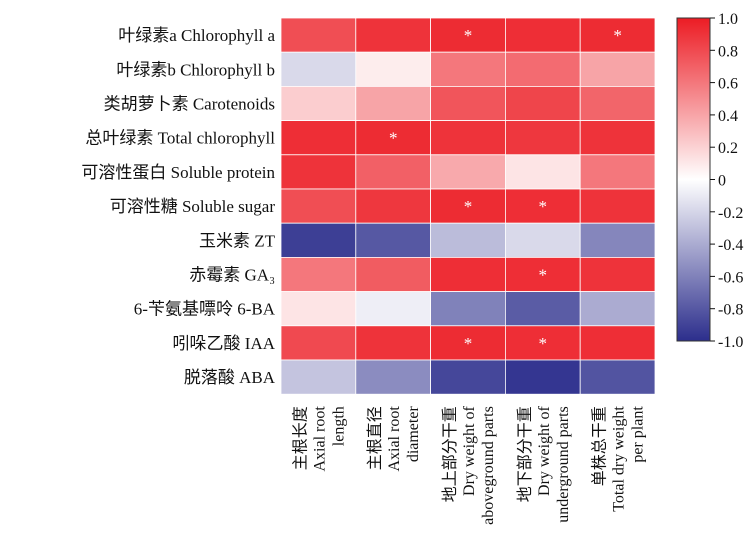 This screenshot has width=750, height=555. I want to click on colorbar: 1.0 0.8 0.6 0.4 0.2 0 -0.2 -0.4 -0.6 -0.8 -1.0, so click(709, 181).